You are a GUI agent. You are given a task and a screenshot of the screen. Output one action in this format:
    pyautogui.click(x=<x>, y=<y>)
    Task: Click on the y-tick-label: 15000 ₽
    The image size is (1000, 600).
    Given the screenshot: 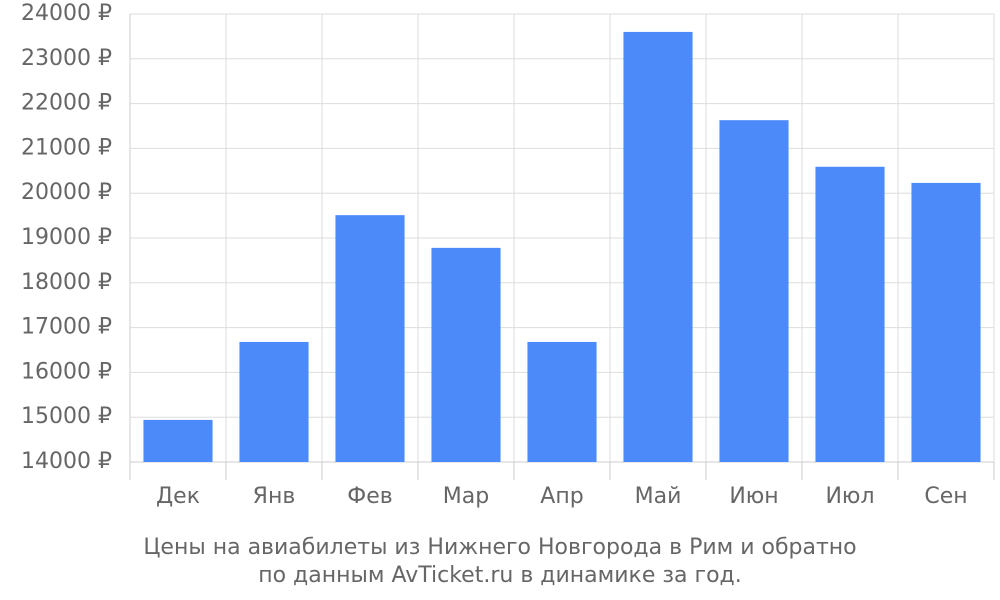 What is the action you would take?
    pyautogui.click(x=66, y=416)
    